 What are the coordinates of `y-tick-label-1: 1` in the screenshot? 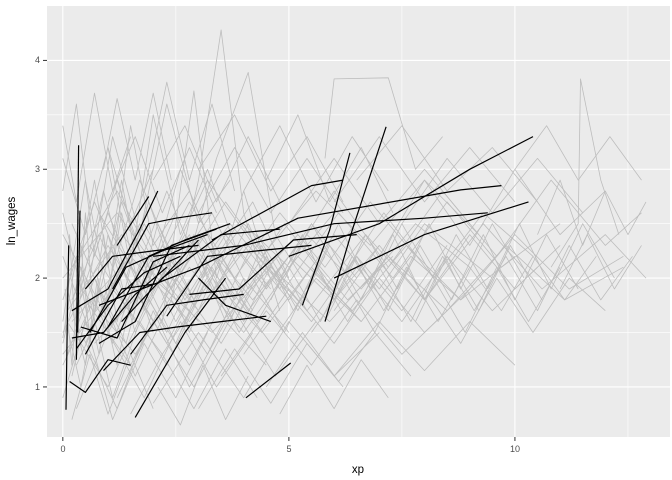 It's located at (37, 387).